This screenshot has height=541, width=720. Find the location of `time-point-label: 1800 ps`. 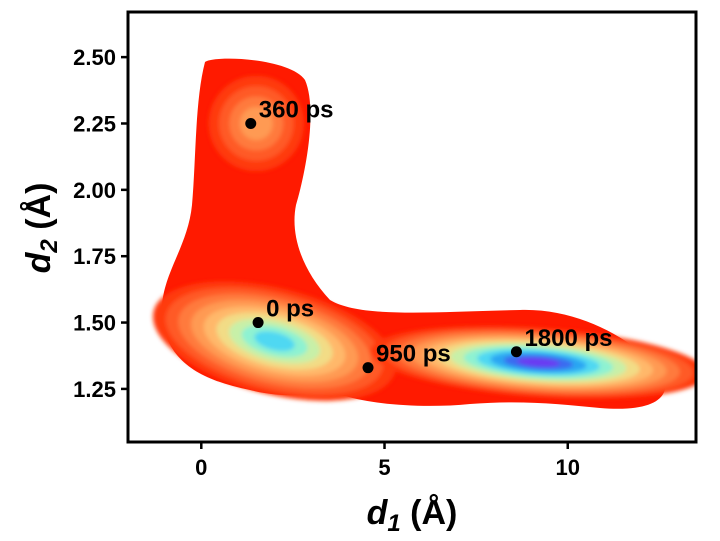

time-point-label: 1800 ps is located at coordinates (568, 338).